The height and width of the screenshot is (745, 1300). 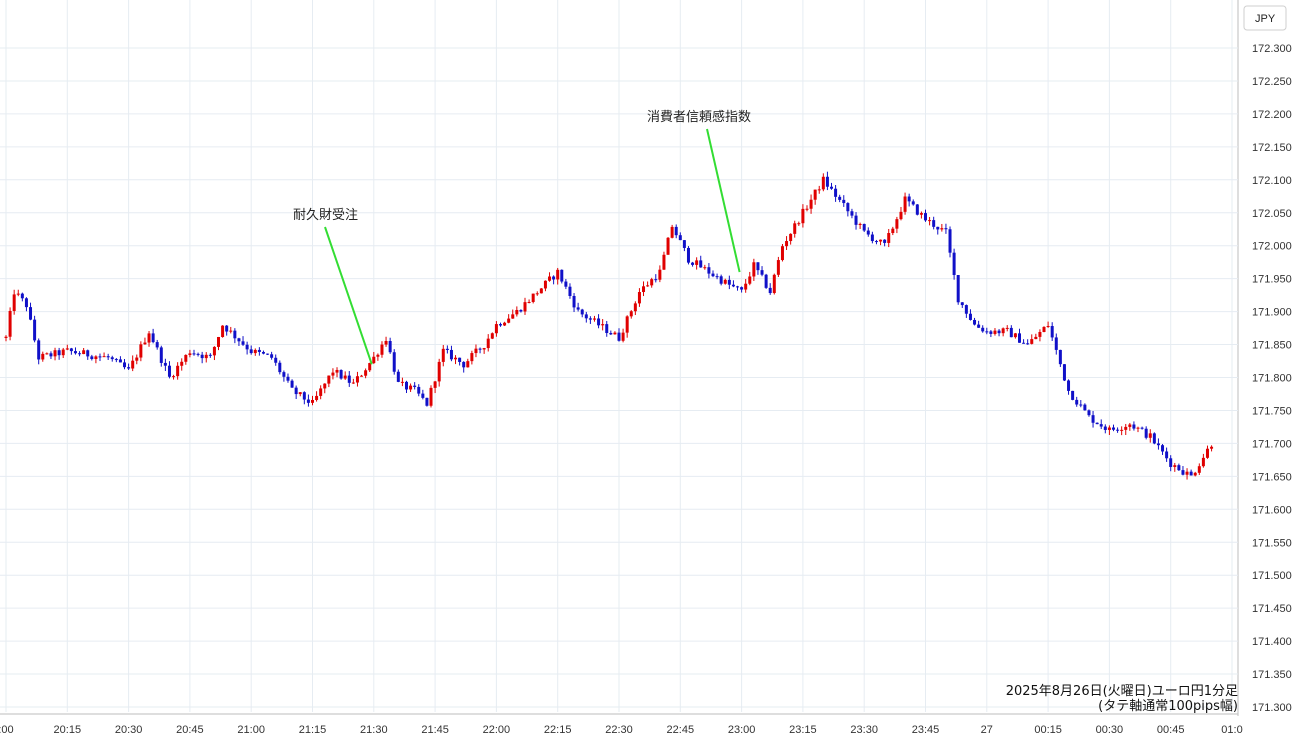 I want to click on currency-label: JPY, so click(x=1265, y=19).